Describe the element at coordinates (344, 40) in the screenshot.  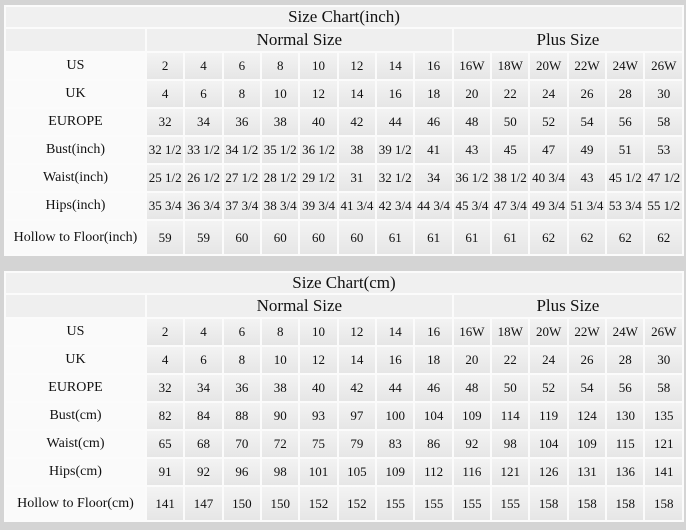
I see `group-row: Normal Size Plus Size` at that location.